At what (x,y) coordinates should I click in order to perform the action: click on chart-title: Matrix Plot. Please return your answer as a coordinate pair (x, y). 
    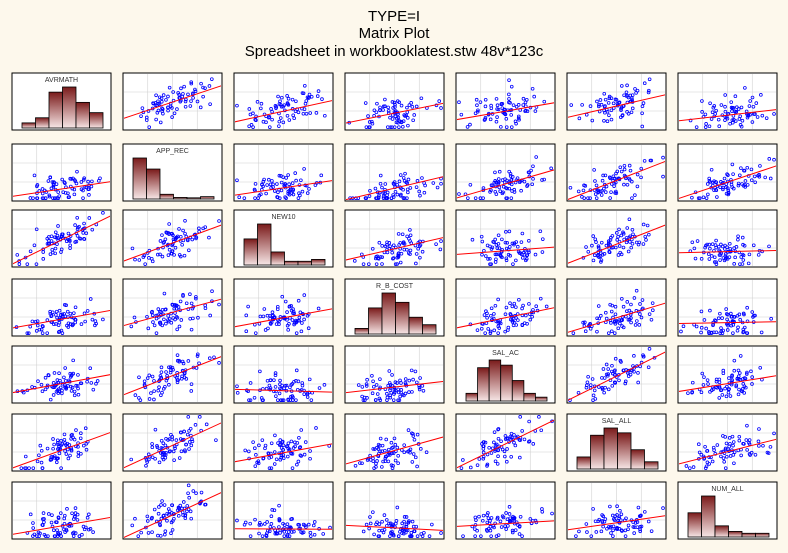
    Looking at the image, I should click on (394, 33).